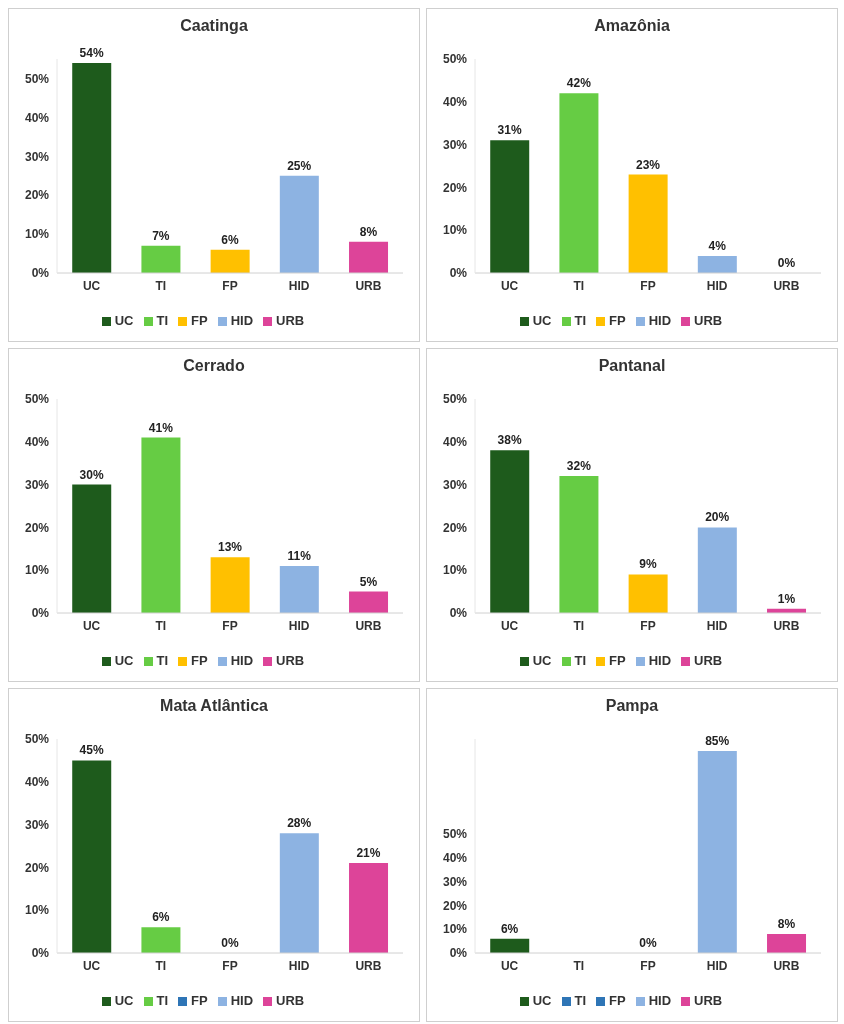 This screenshot has height=1024, width=844. I want to click on data-label: 42%, so click(579, 83).